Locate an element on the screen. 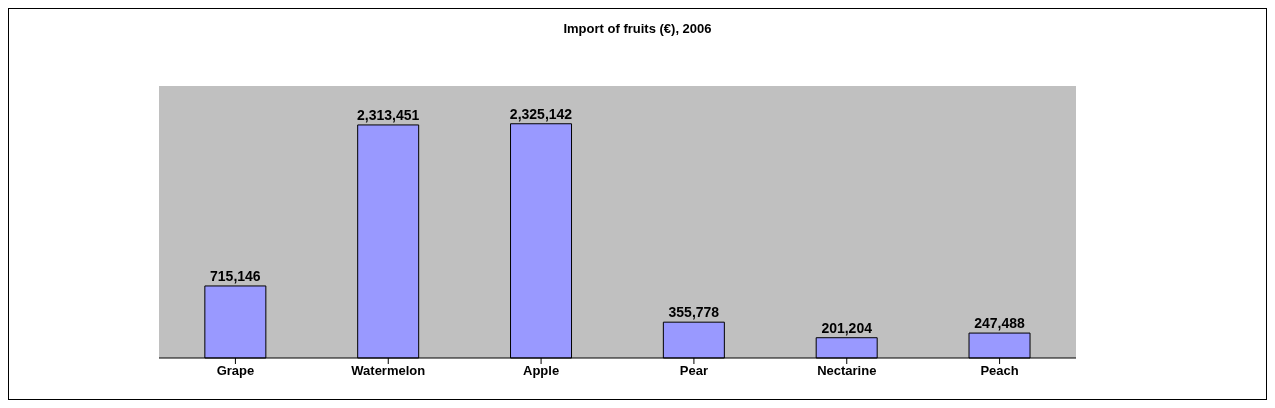 The width and height of the screenshot is (1275, 408). x-tick-label: Nectarine is located at coordinates (847, 371).